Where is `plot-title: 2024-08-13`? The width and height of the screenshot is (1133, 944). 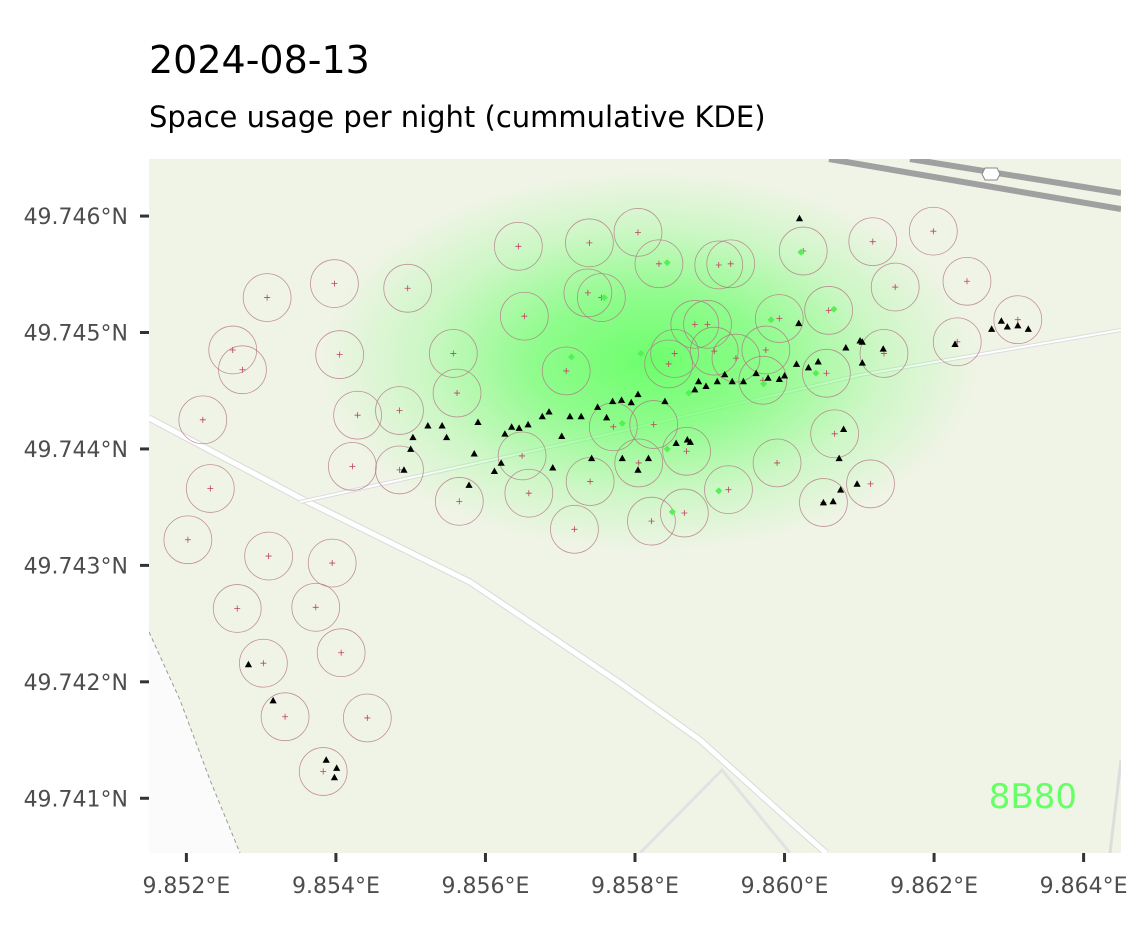
plot-title: 2024-08-13 is located at coordinates (259, 60).